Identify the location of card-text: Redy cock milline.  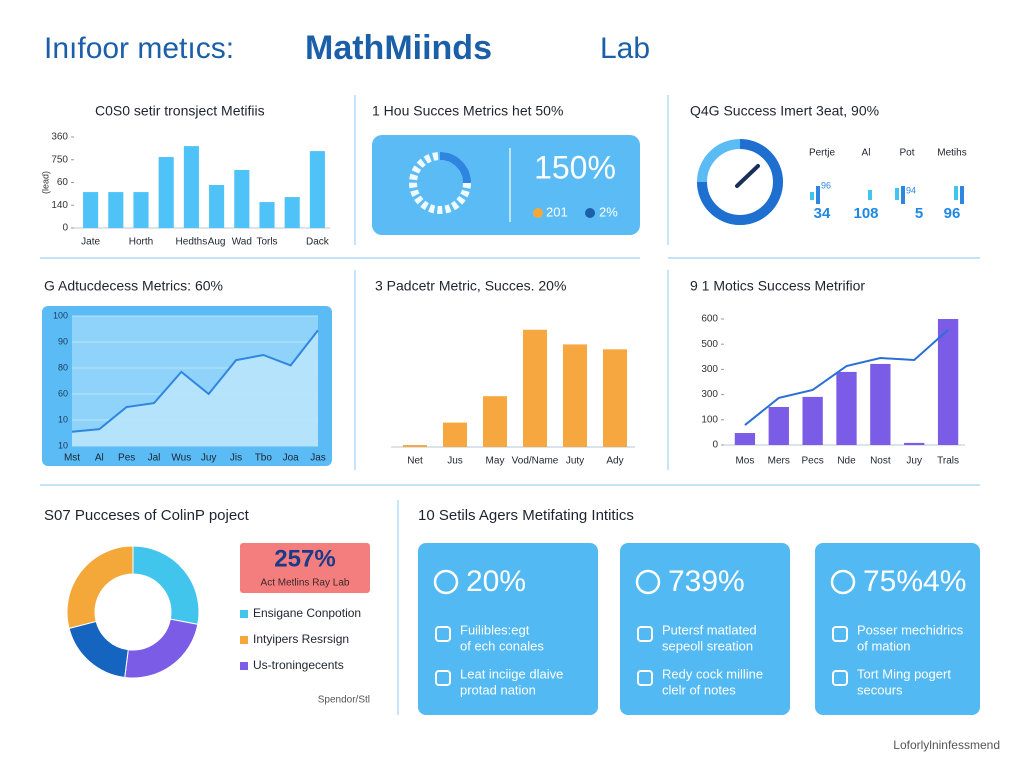
(712, 673).